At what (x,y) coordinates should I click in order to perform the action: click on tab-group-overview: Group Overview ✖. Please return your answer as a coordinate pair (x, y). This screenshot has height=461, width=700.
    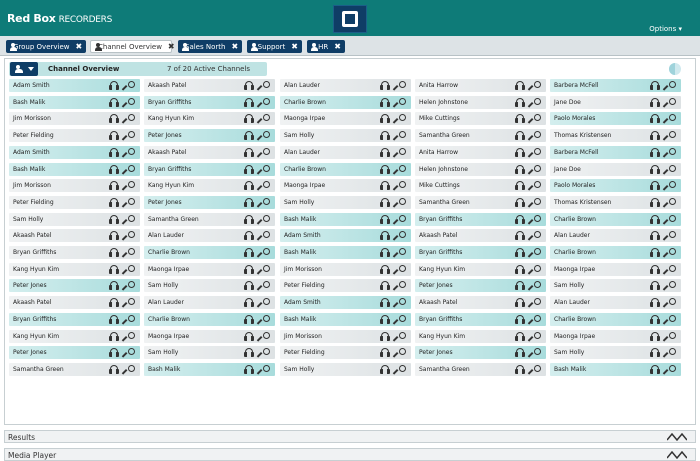
    Looking at the image, I should click on (46, 46).